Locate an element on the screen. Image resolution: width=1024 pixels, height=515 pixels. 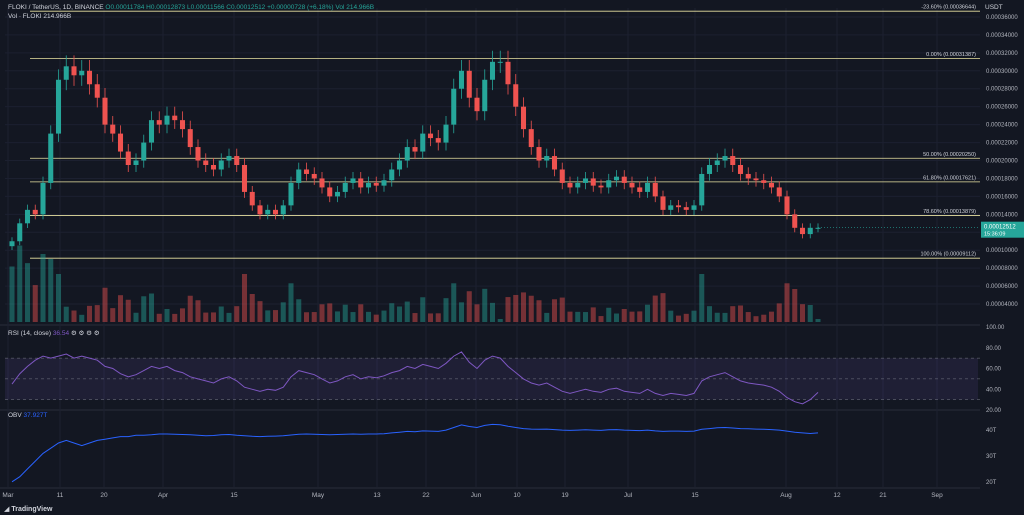
rsi-settings-icons: ⚙ ⚙ ⚙ ⚙ is located at coordinates (85, 333).